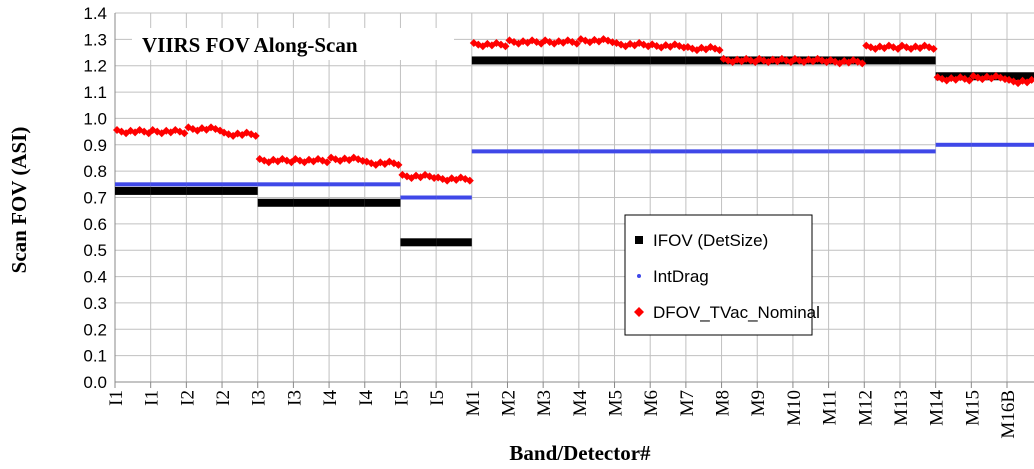 Image resolution: width=1034 pixels, height=469 pixels. Describe the element at coordinates (95, 303) in the screenshot. I see `y-tick-label: 0.3` at that location.